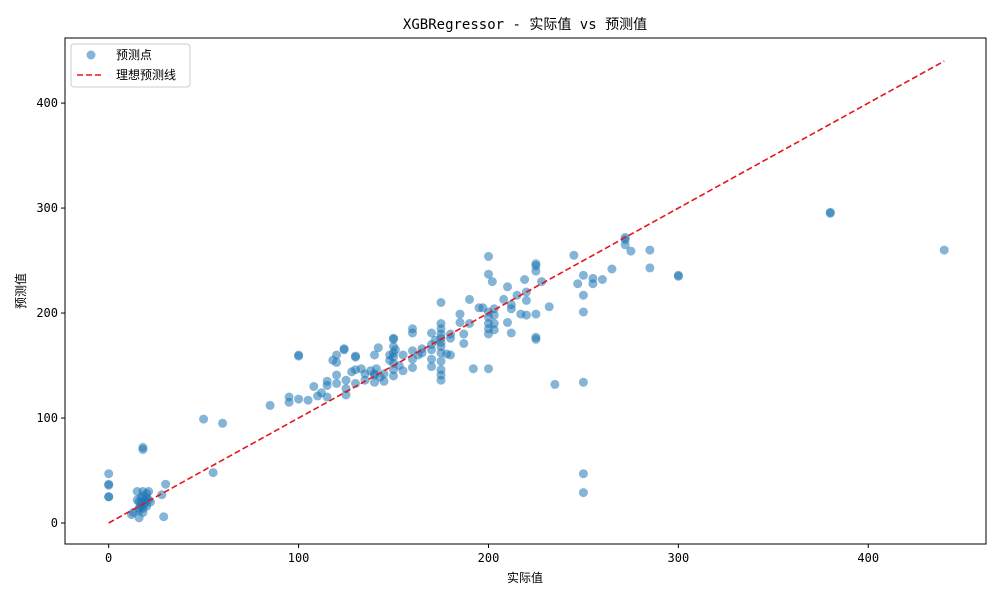  I want to click on y-tick-label: 400, so click(47, 103).